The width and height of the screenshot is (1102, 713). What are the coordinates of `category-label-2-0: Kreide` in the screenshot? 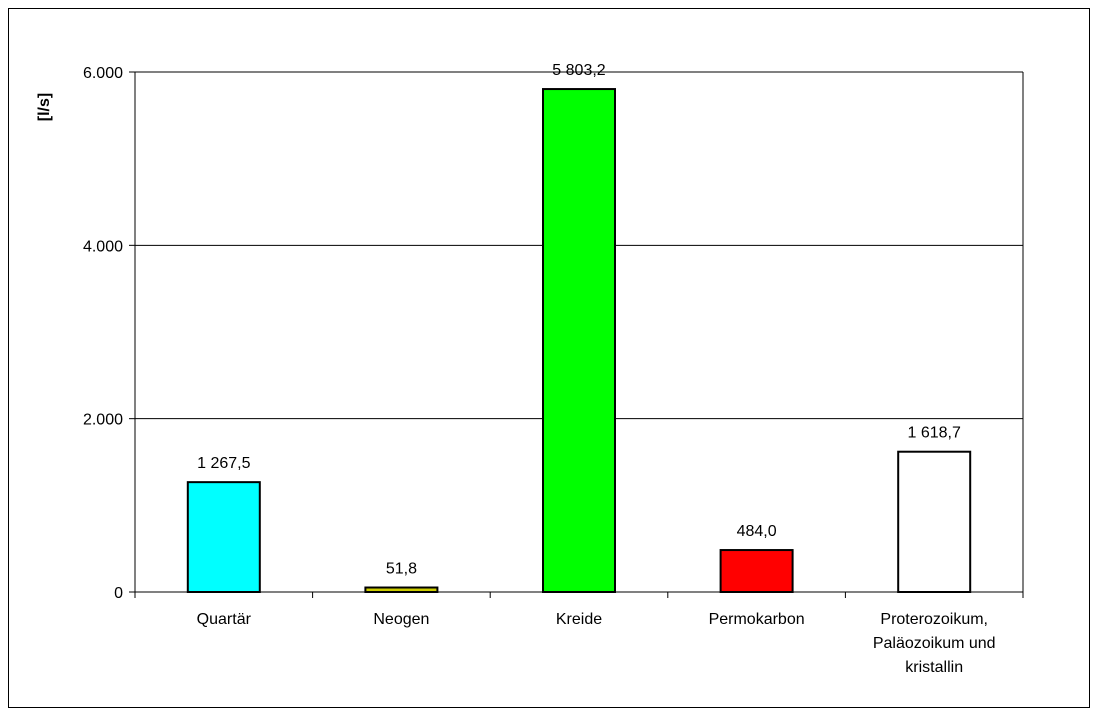 It's located at (579, 619).